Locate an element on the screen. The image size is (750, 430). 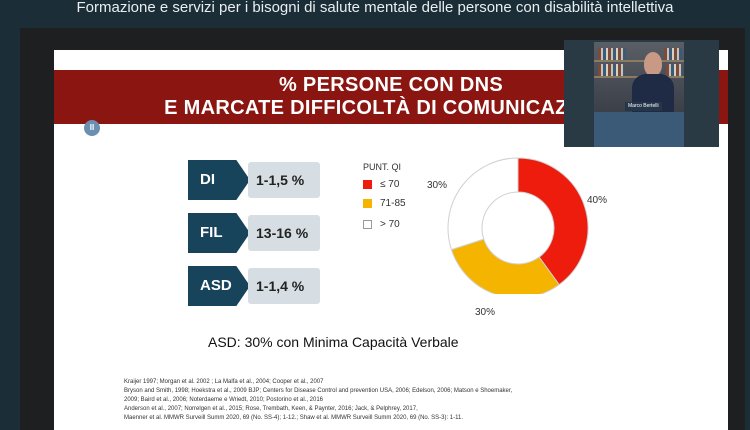
category-label: ASD is located at coordinates (219, 286).